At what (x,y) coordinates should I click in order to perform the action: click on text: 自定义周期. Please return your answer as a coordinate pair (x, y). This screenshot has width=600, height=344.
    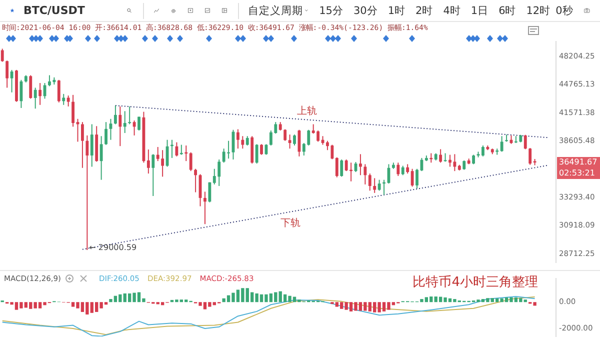
    Looking at the image, I should click on (276, 11).